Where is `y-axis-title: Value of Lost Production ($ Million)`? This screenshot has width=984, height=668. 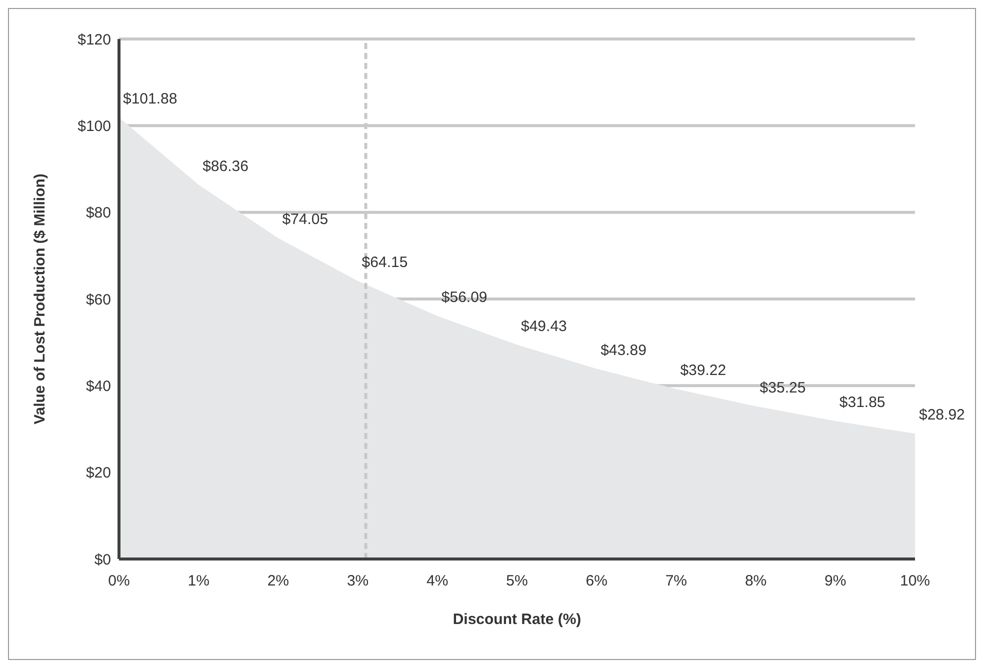
y-axis-title: Value of Lost Production ($ Million) is located at coordinates (39, 299).